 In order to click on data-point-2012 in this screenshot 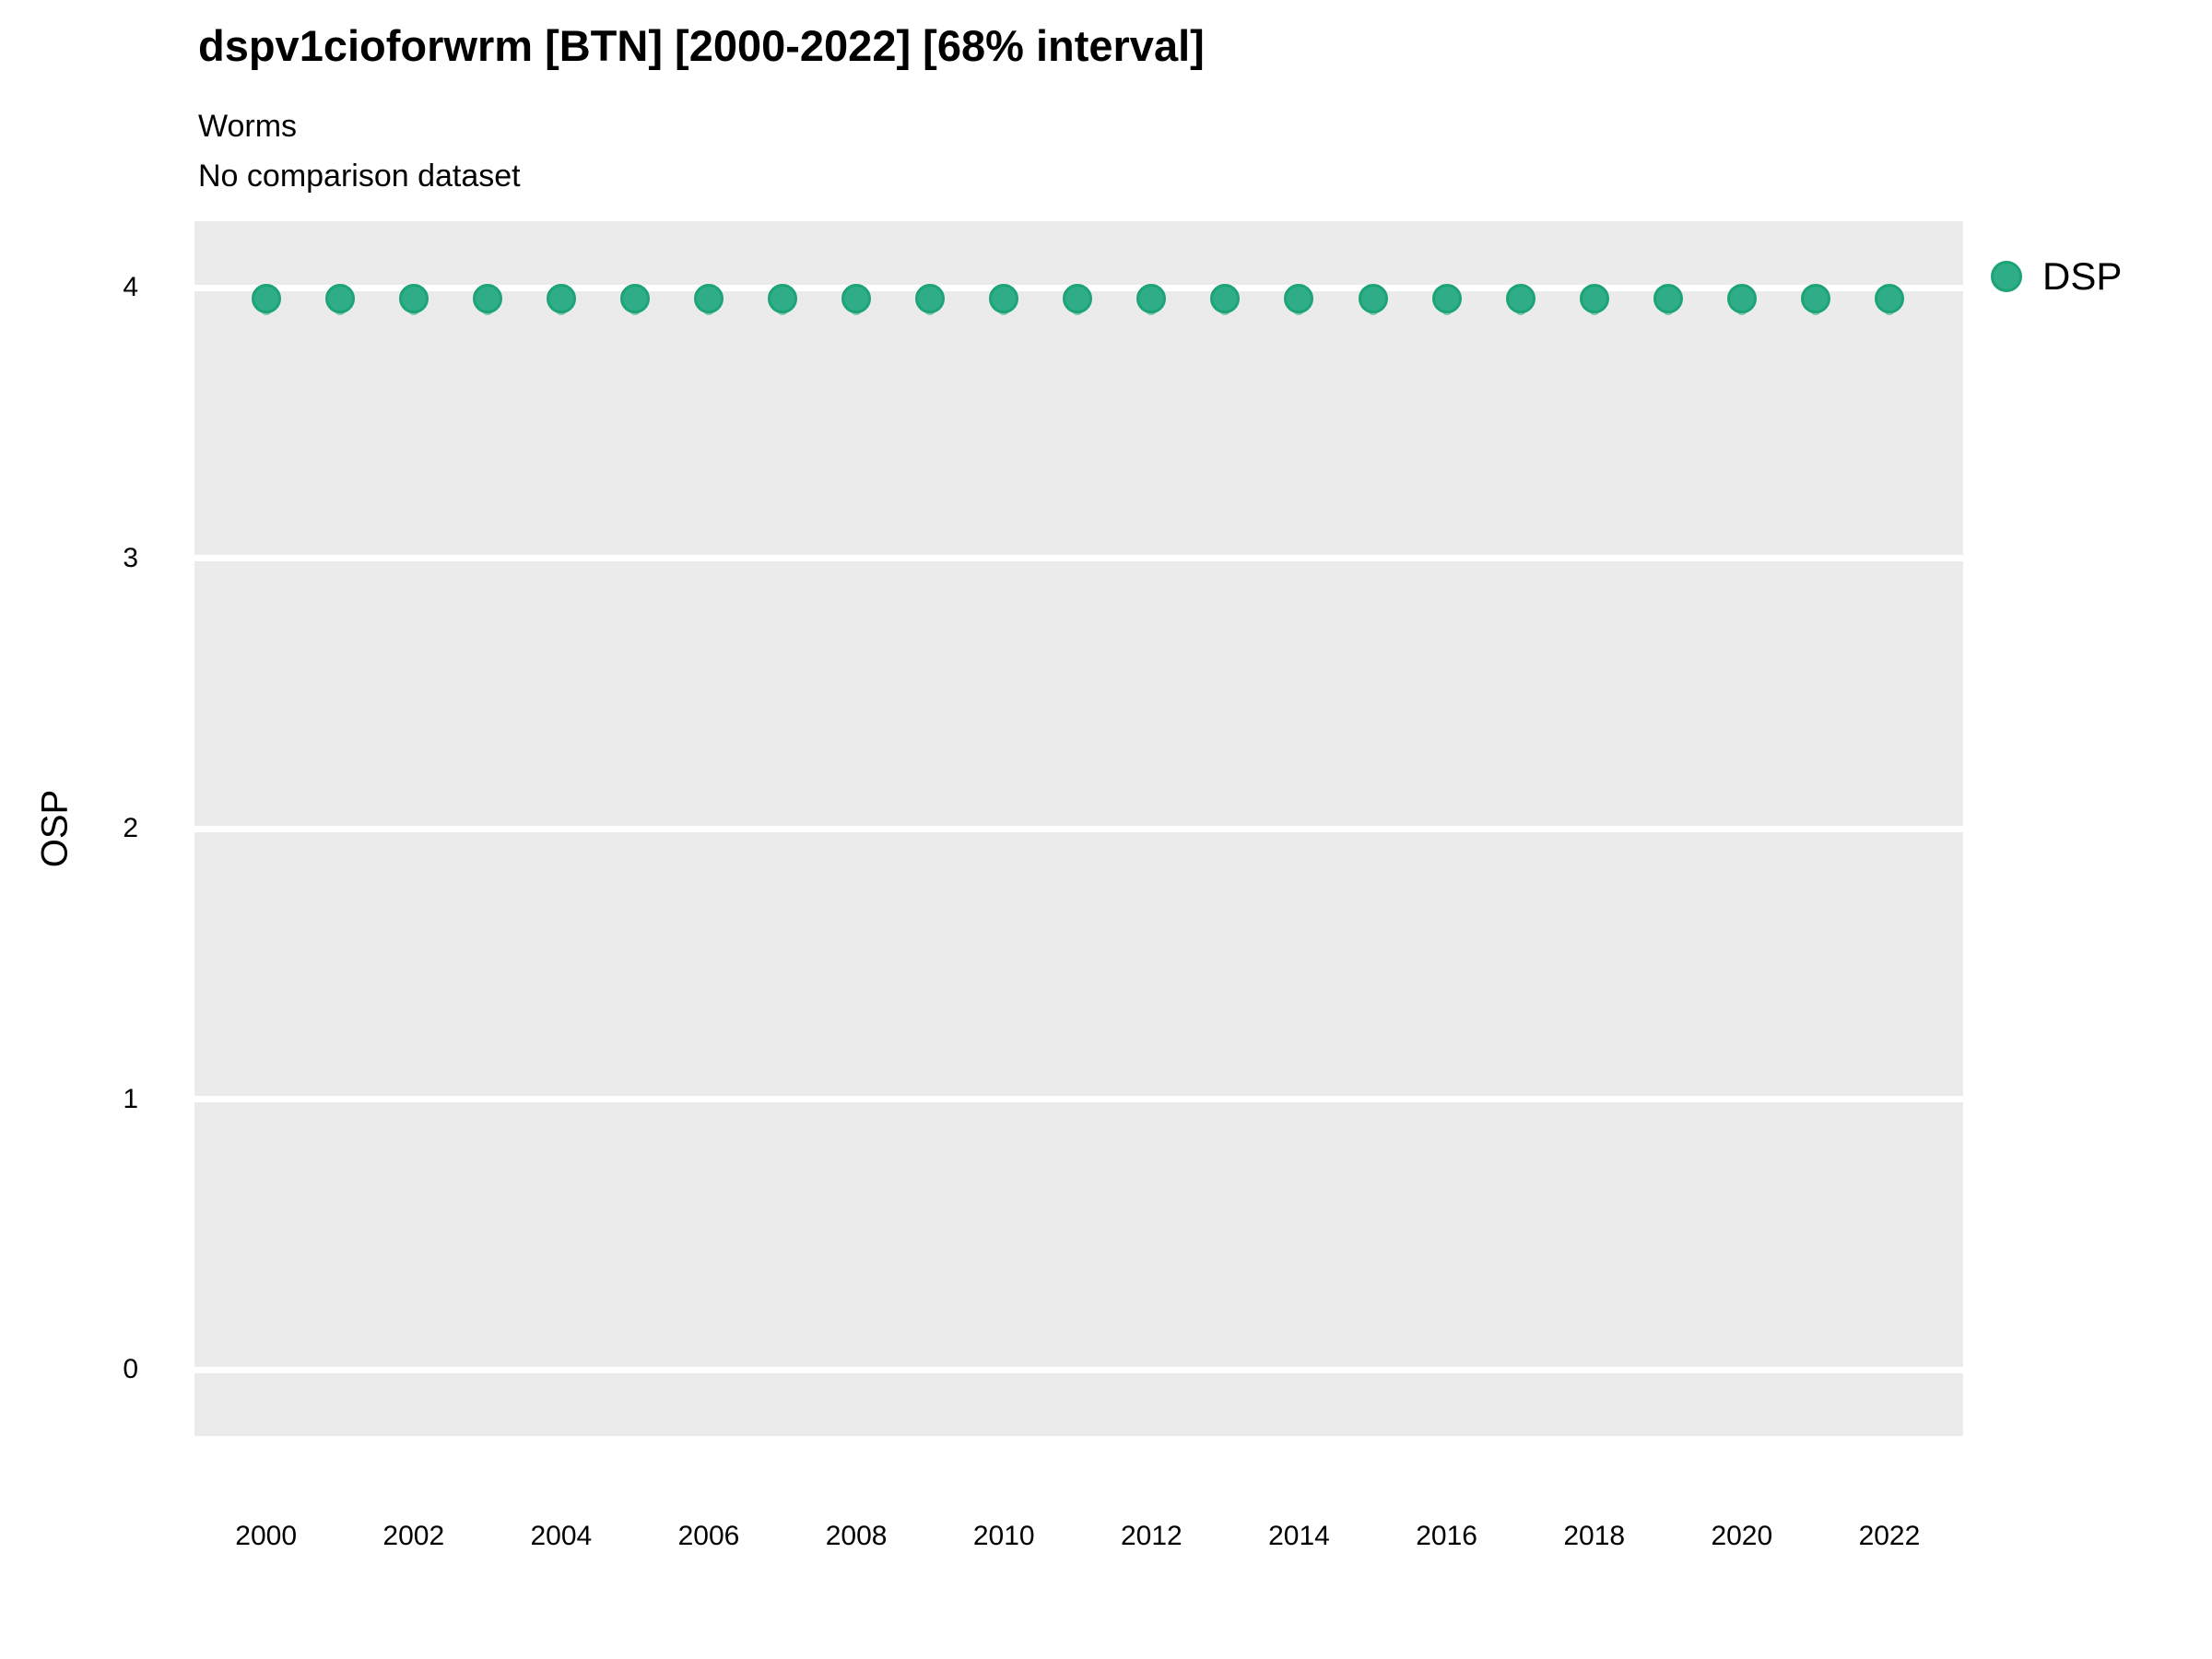, I will do `click(1151, 299)`.